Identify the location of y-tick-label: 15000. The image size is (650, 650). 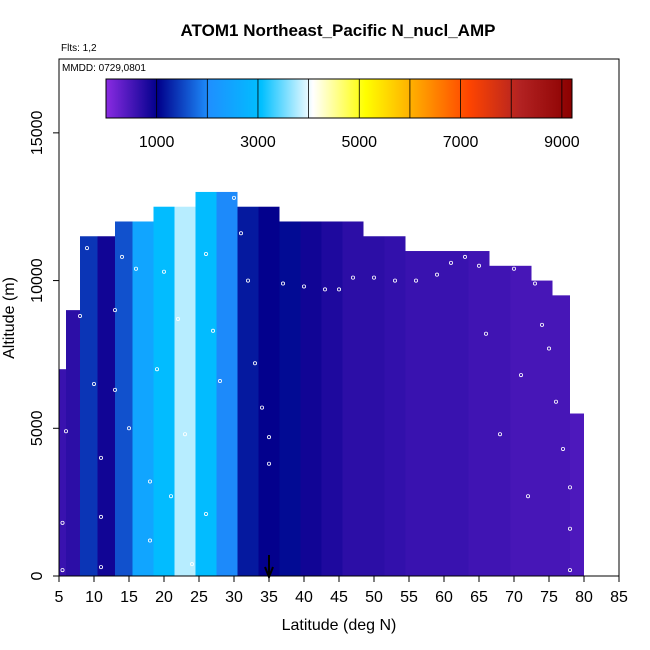
(37, 133).